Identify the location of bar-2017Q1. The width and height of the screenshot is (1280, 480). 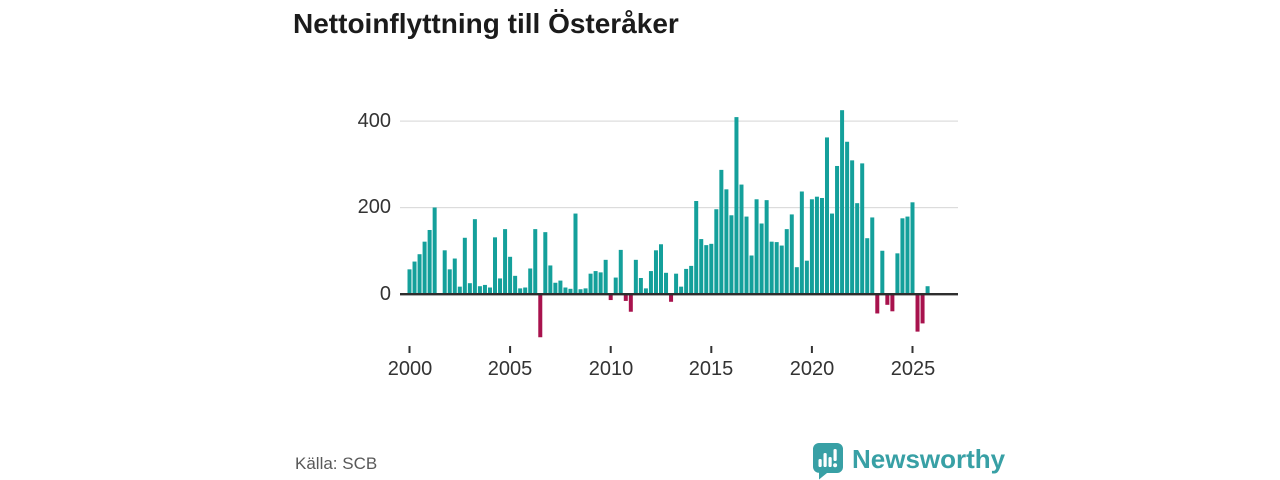
(751, 274).